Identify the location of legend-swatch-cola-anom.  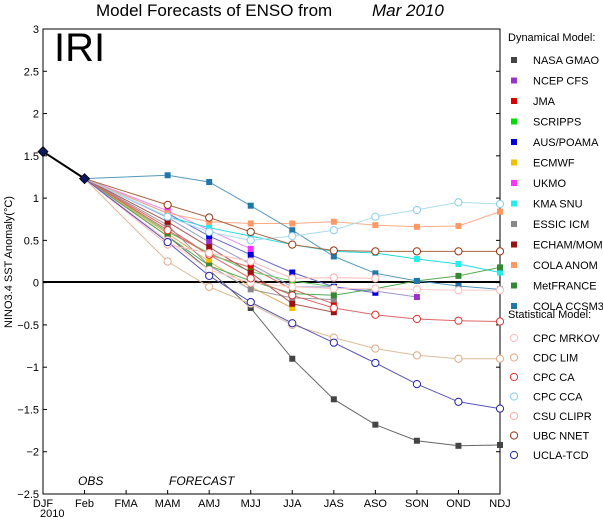
(514, 265).